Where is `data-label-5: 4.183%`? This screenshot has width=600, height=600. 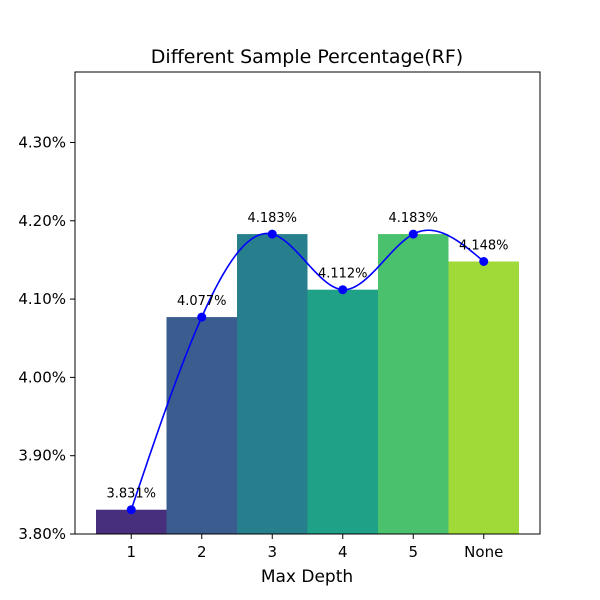
data-label-5: 4.183% is located at coordinates (413, 218).